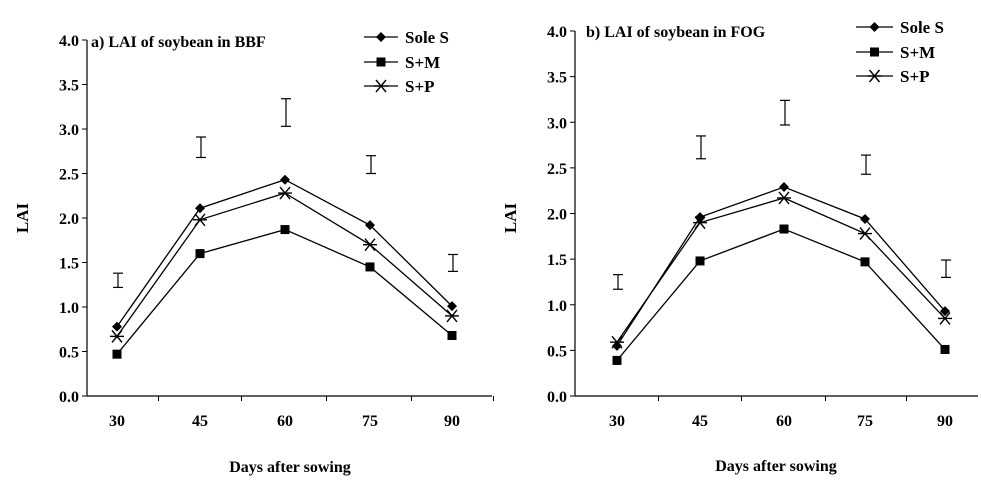 The width and height of the screenshot is (981, 480). Describe the element at coordinates (178, 42) in the screenshot. I see `chart-title: a) LAI of soybean in BBF` at that location.